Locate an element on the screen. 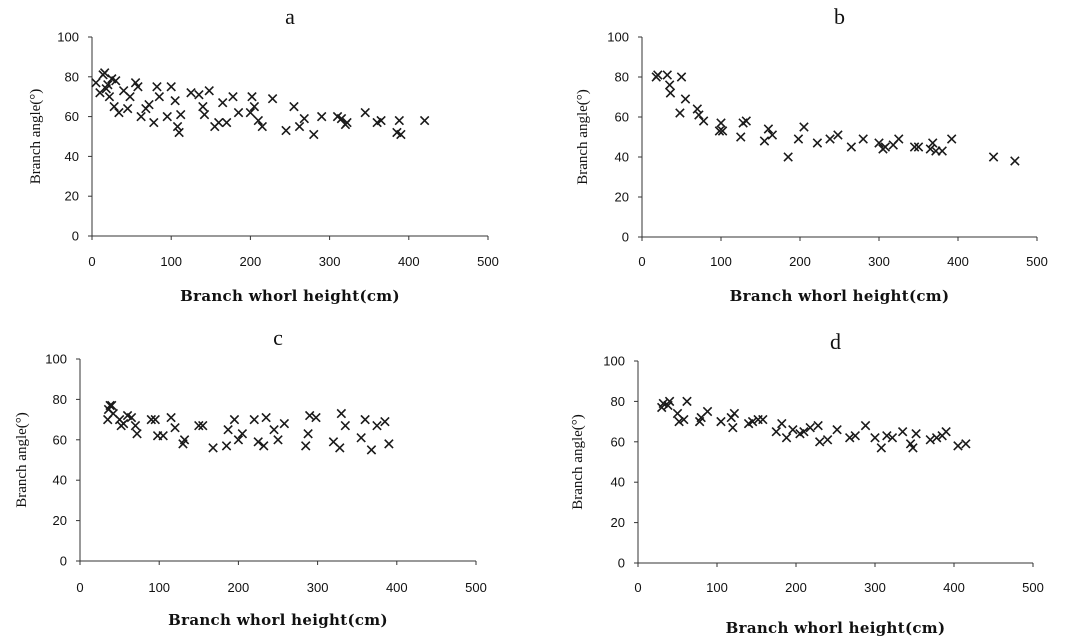 This screenshot has width=1077, height=639. x-tick-label: 0 is located at coordinates (641, 261).